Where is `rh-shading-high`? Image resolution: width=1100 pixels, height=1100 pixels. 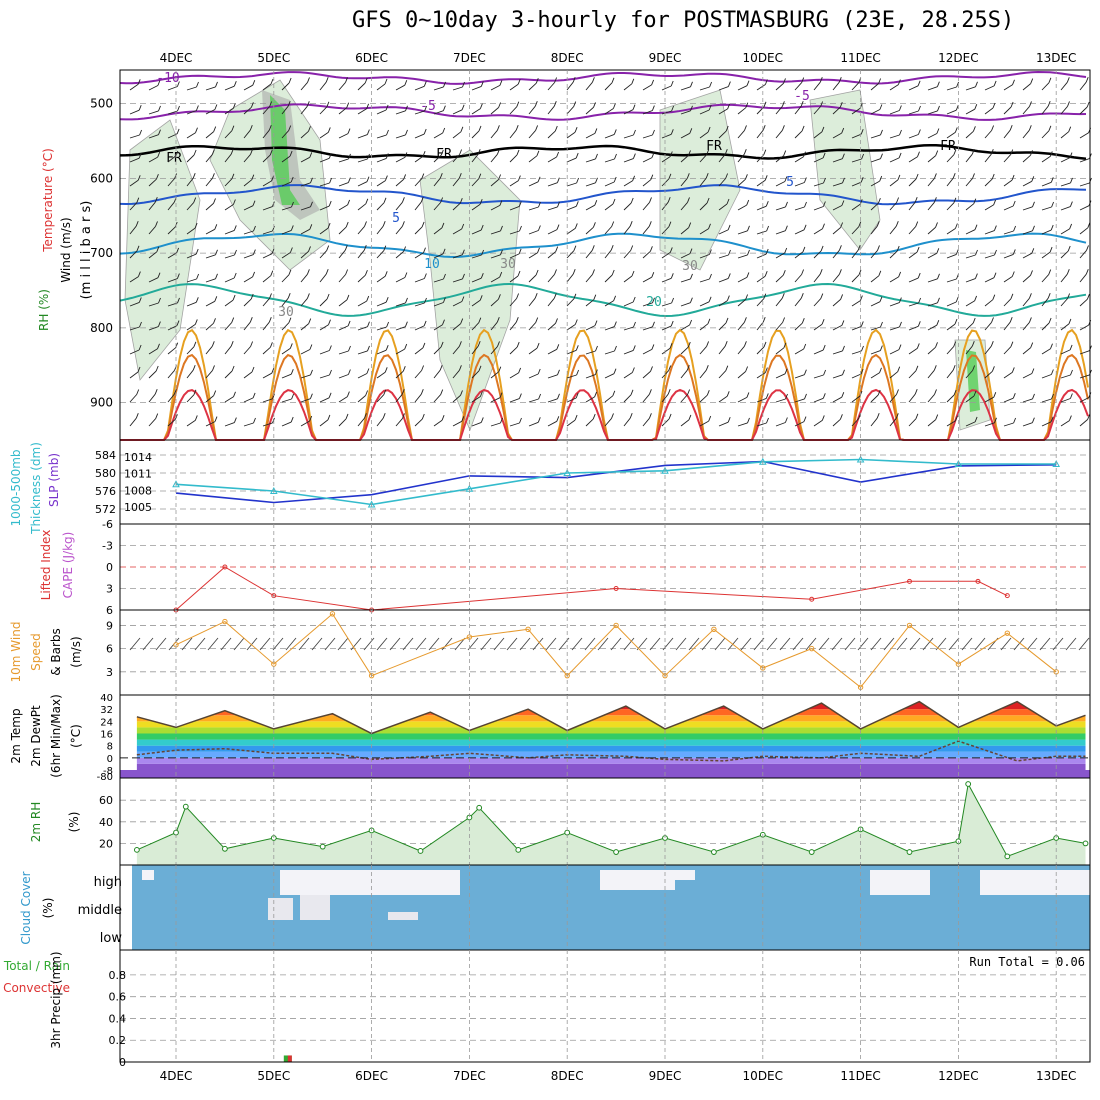
rh-shading-high is located at coordinates (285, 150).